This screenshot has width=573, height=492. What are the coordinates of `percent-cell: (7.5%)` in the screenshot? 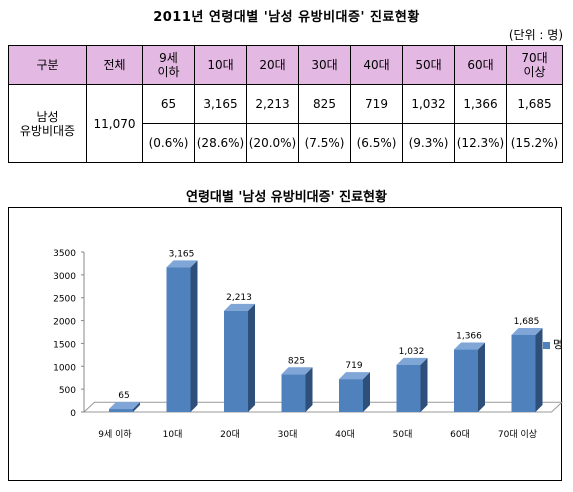 It's located at (324, 143).